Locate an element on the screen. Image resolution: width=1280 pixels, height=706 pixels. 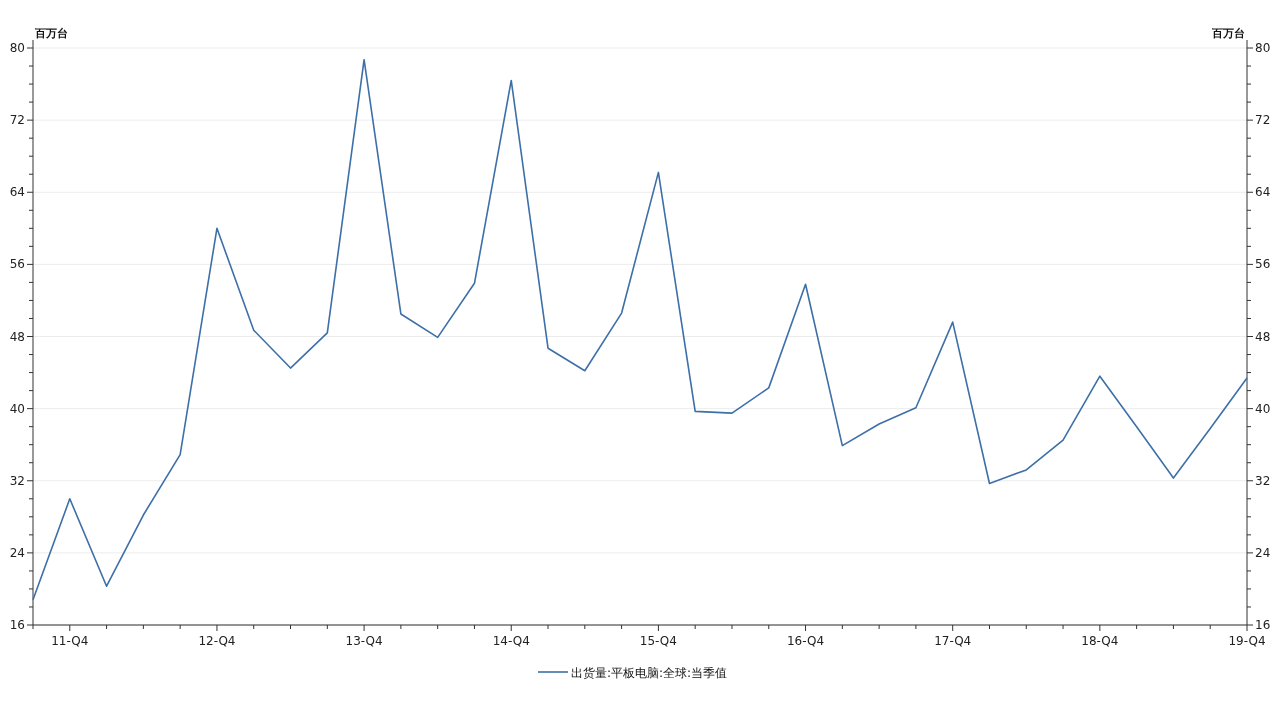
y2-tick-label: 72 is located at coordinates (1263, 120).